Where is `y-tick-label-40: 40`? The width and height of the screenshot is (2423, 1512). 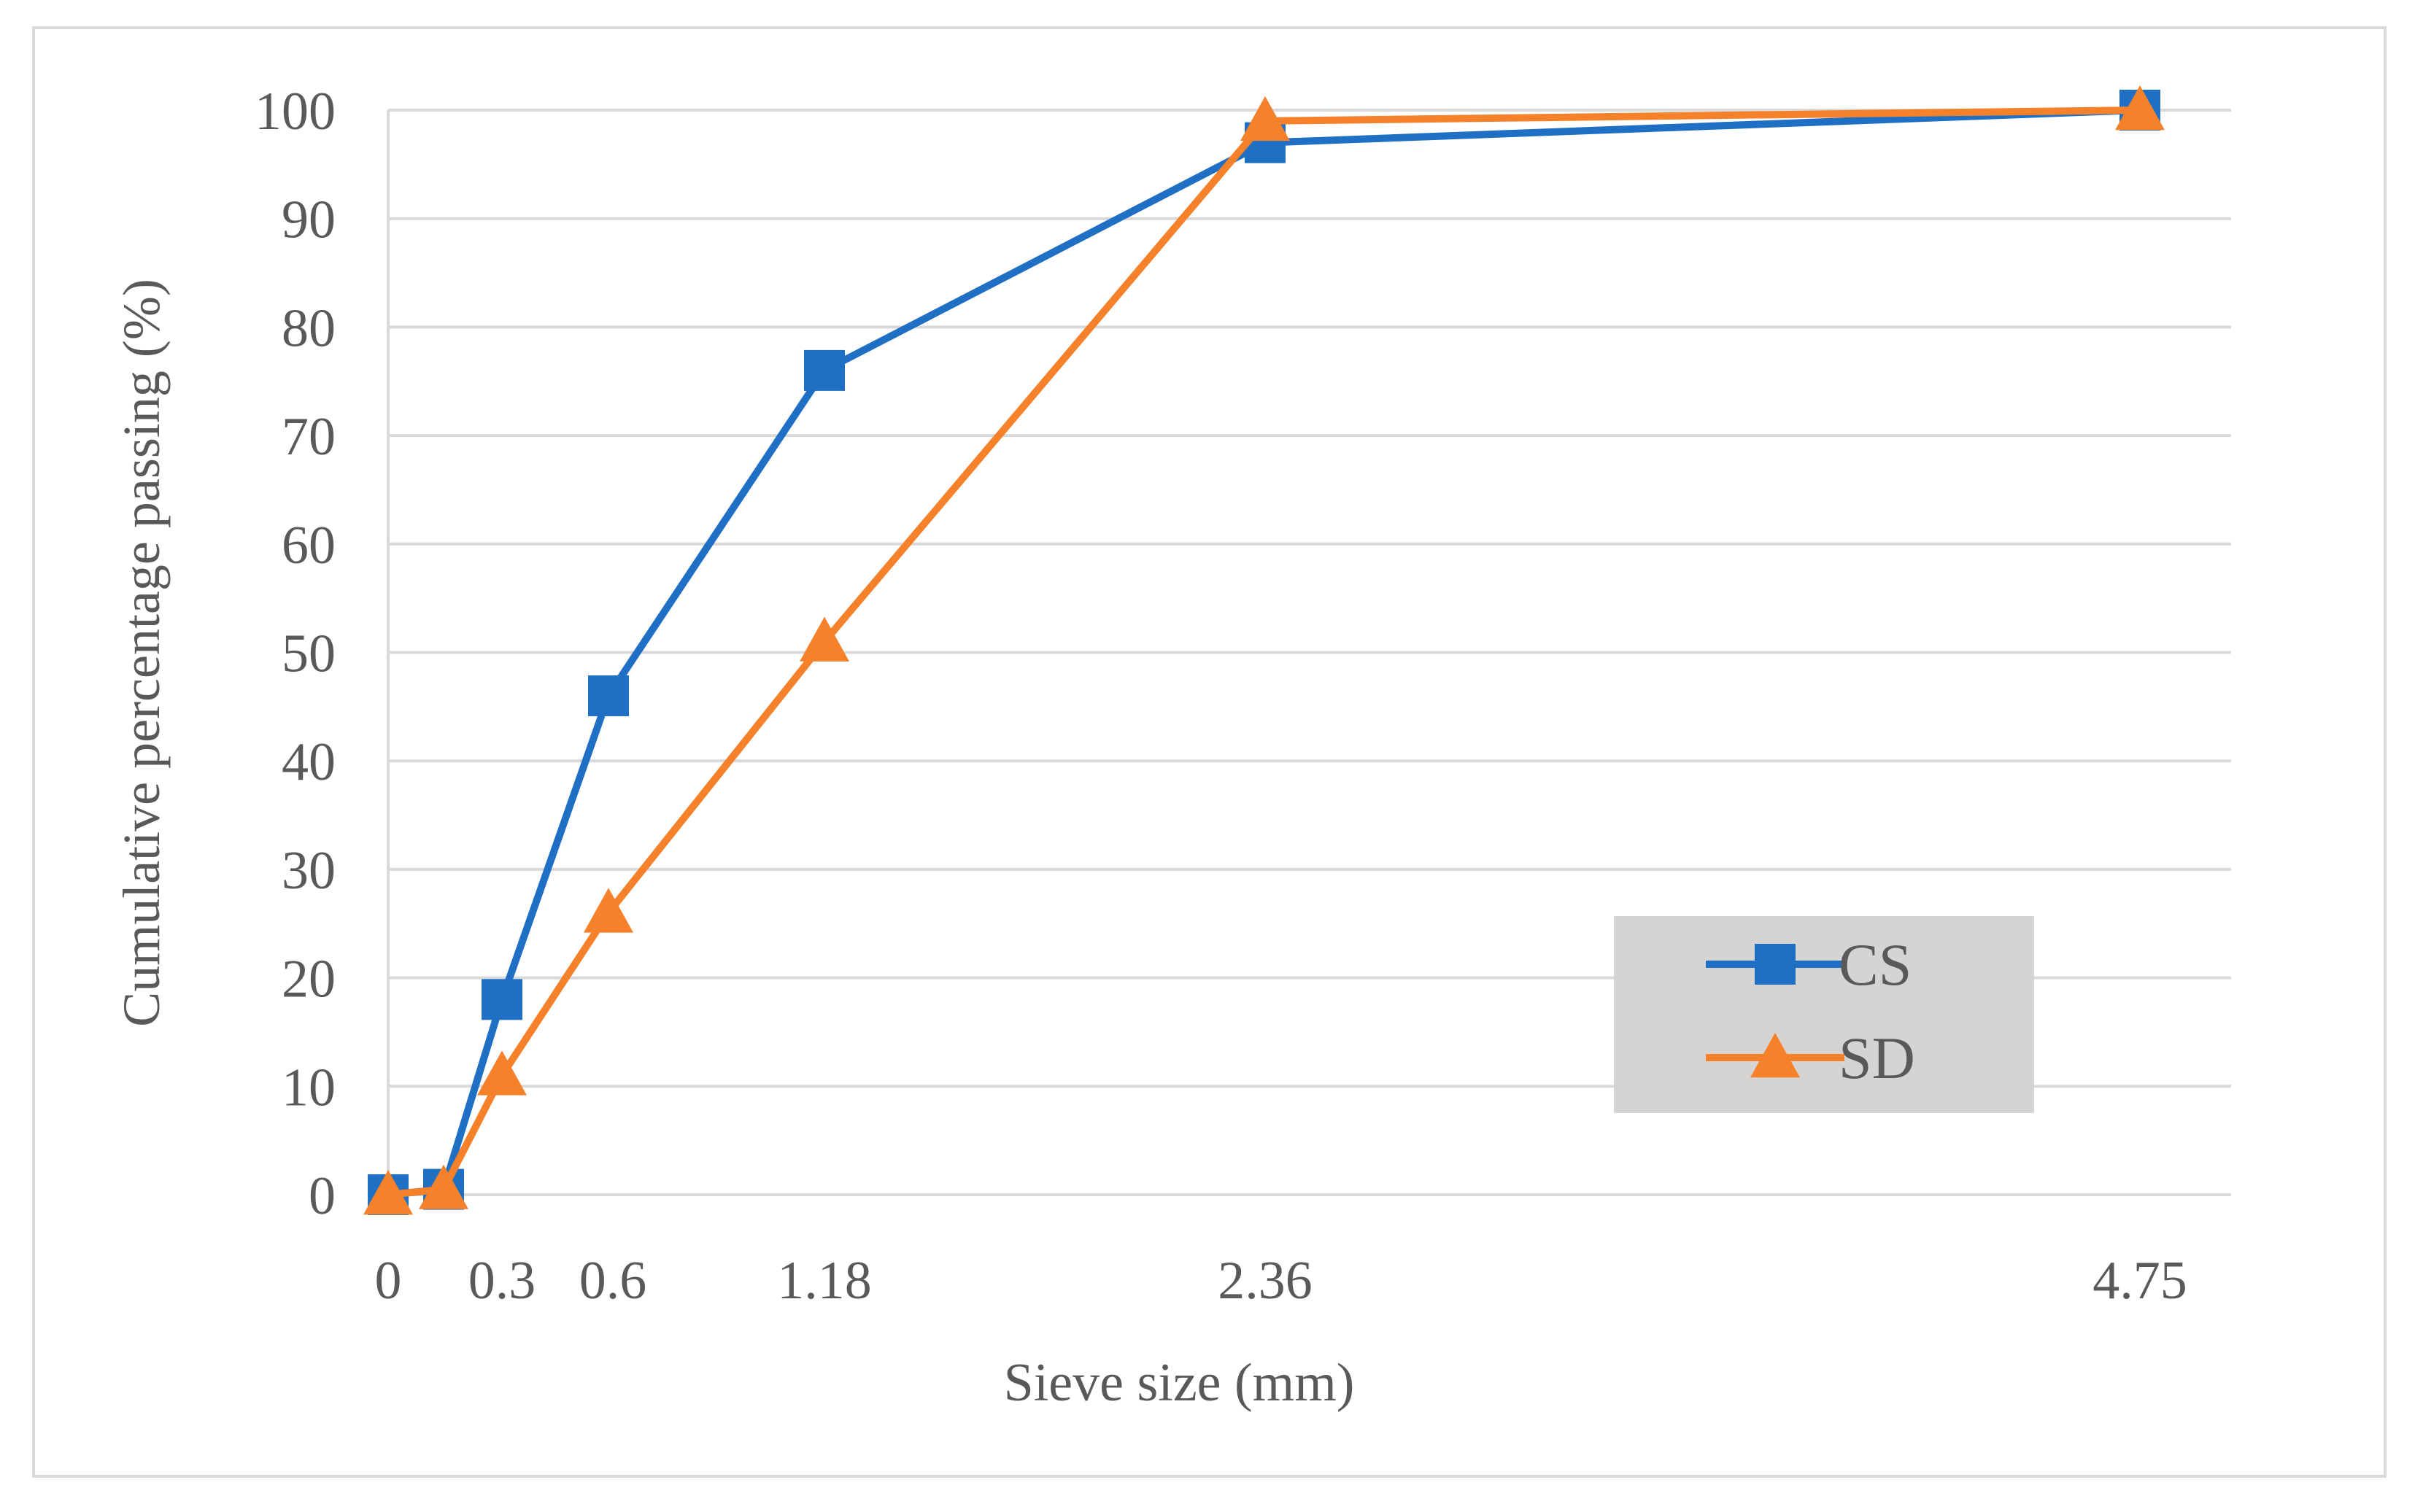
y-tick-label-40: 40 is located at coordinates (309, 762).